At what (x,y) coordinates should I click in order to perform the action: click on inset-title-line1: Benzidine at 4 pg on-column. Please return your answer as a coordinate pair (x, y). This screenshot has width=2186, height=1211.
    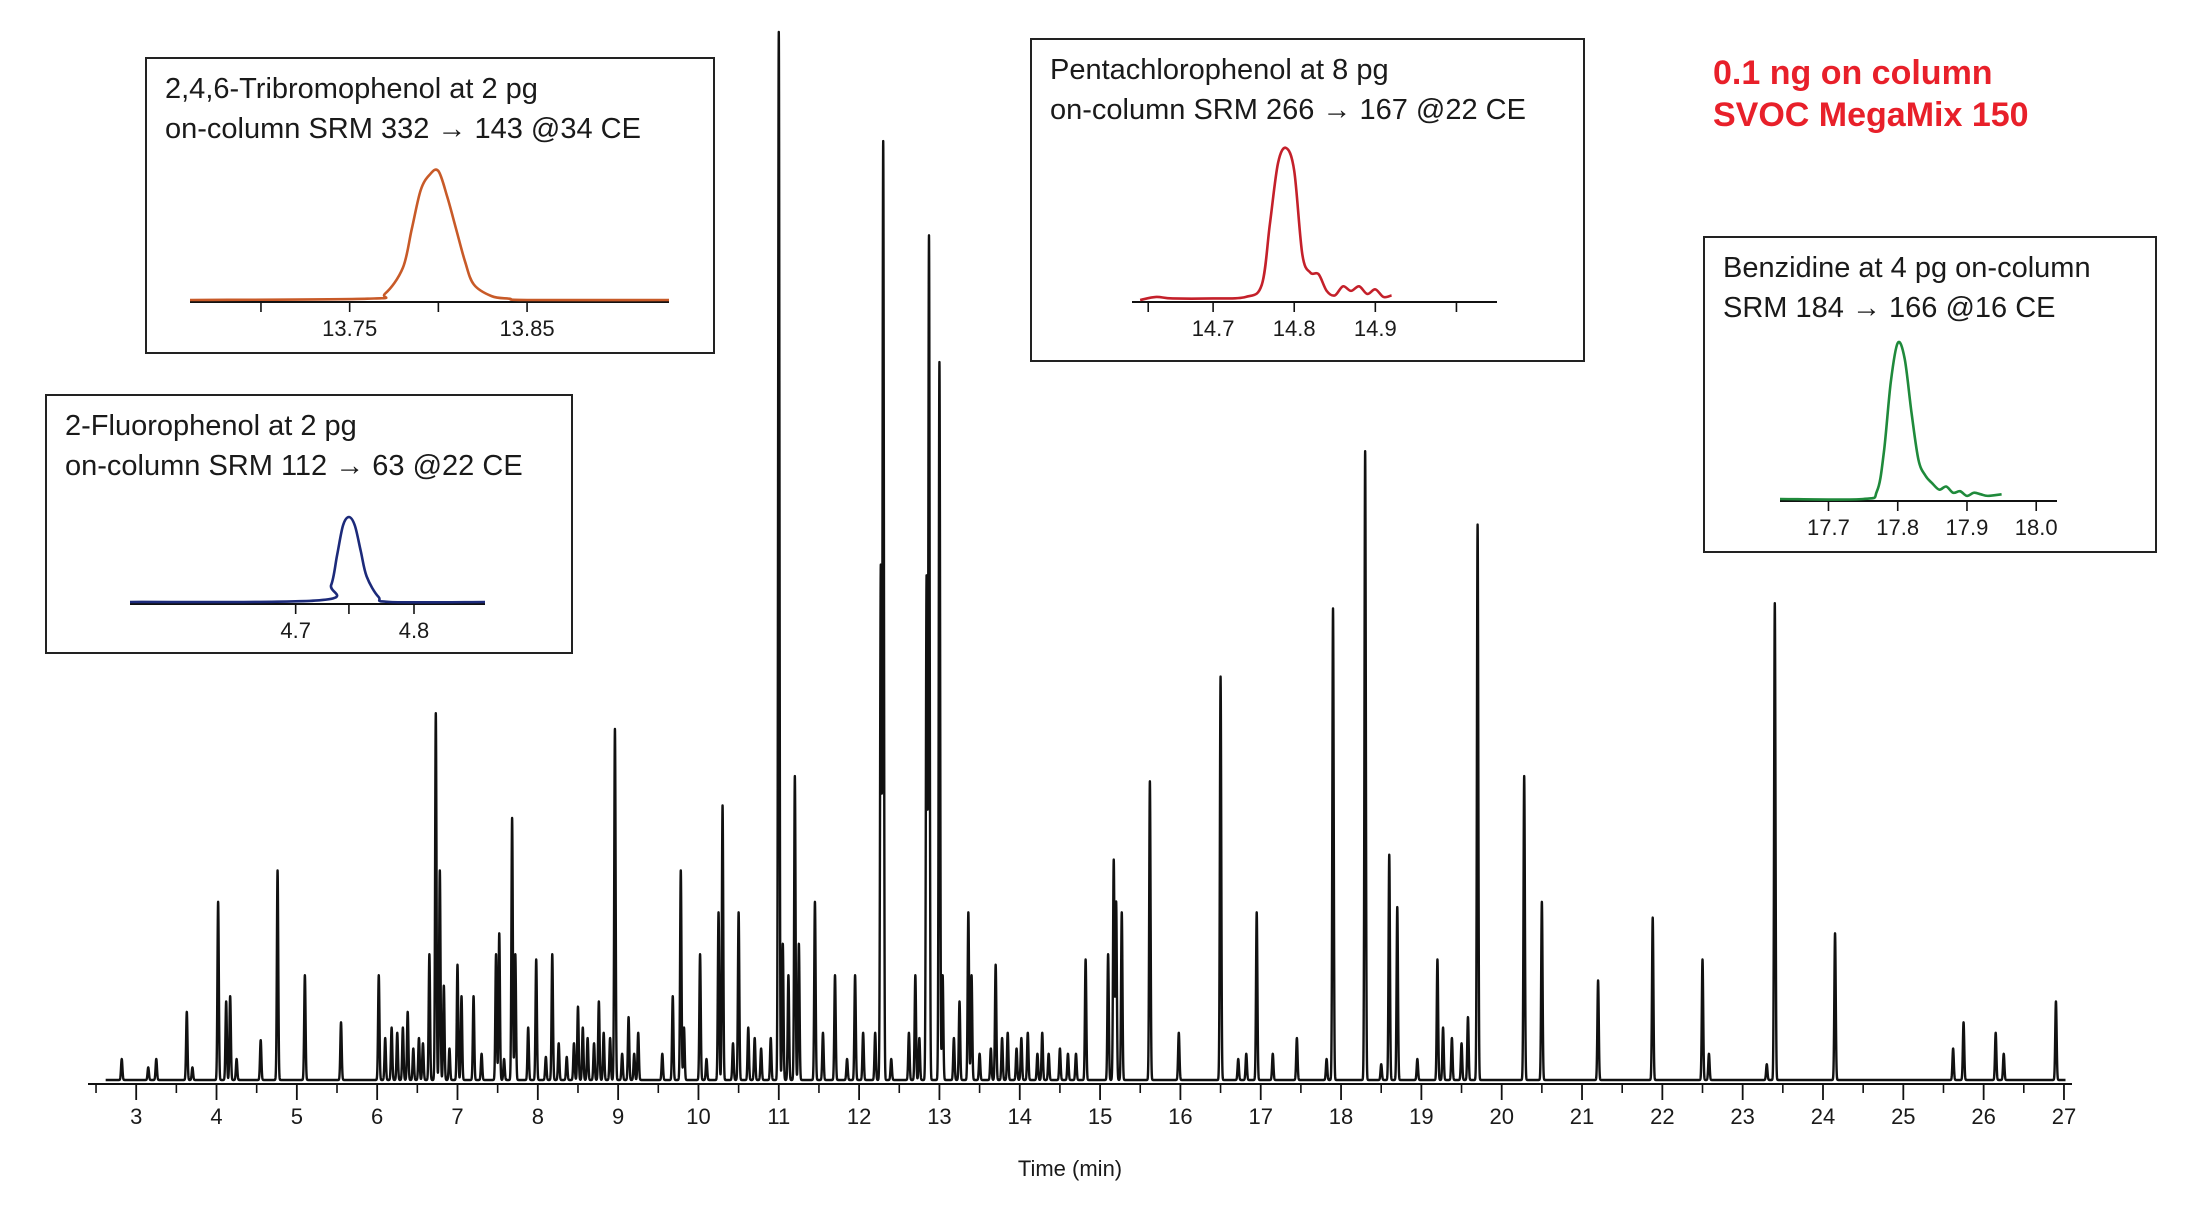
    Looking at the image, I should click on (1907, 268).